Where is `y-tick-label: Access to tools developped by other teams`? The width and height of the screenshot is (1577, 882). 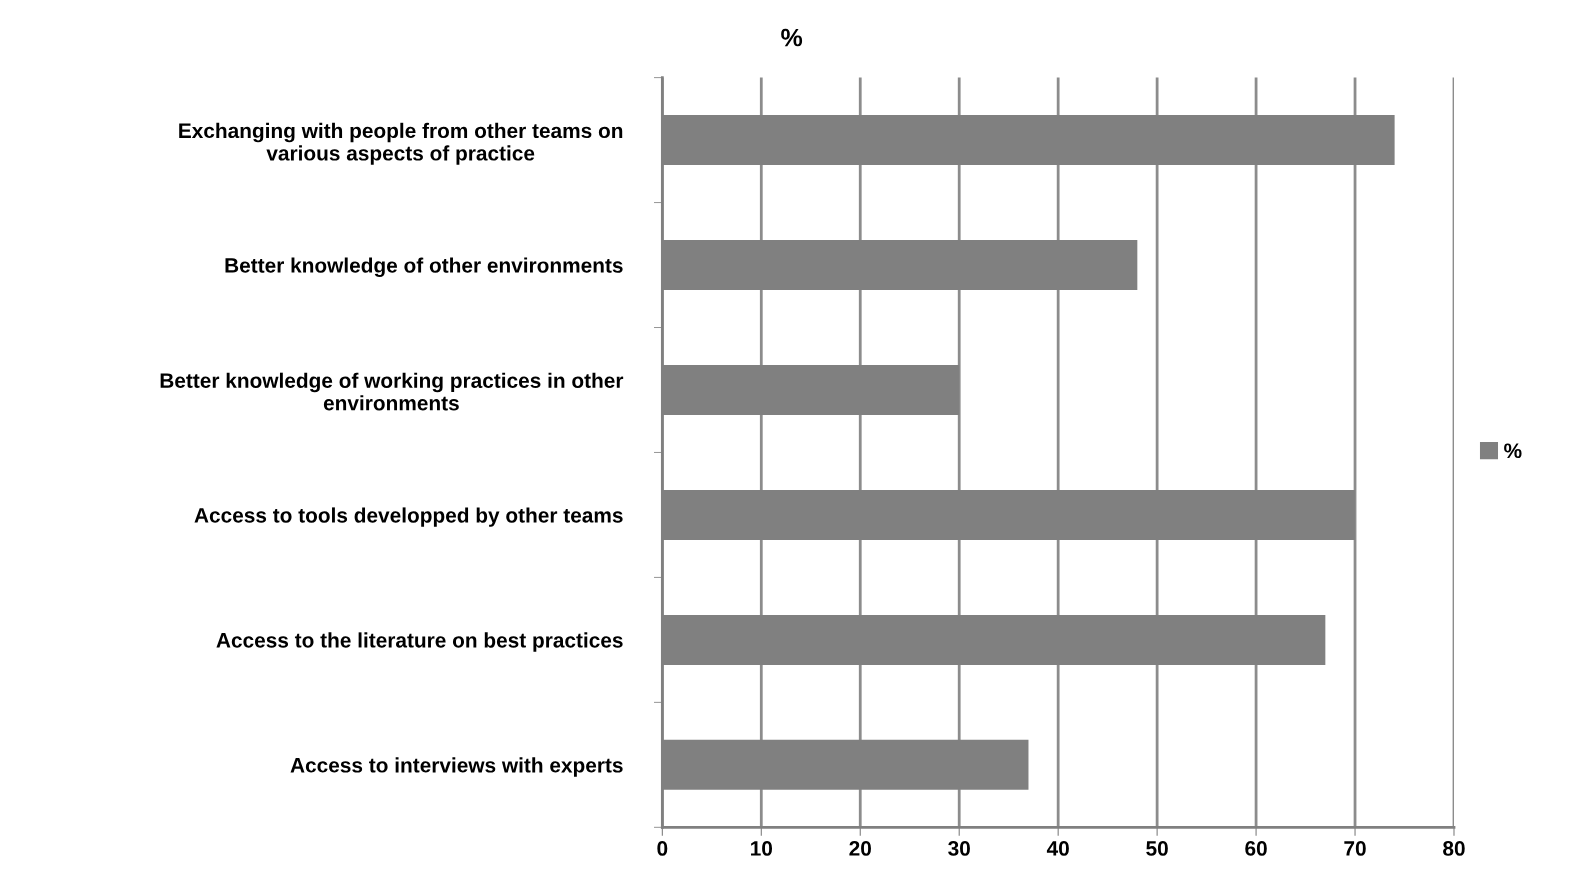
y-tick-label: Access to tools developped by other teams is located at coordinates (408, 517).